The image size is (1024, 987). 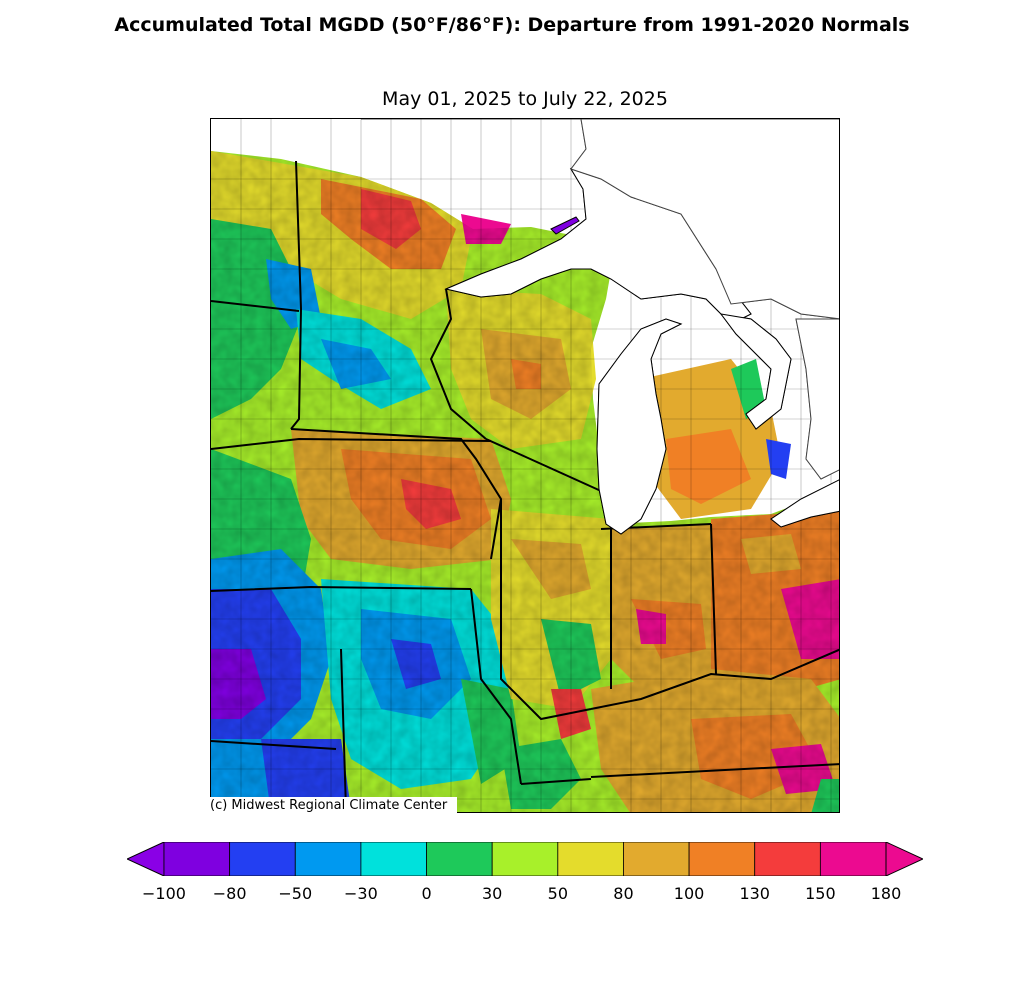 I want to click on colorbar, so click(x=525, y=859).